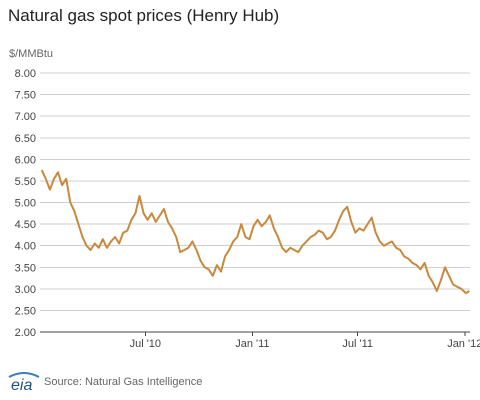  I want to click on x-tick-label: Jan '12, so click(463, 344).